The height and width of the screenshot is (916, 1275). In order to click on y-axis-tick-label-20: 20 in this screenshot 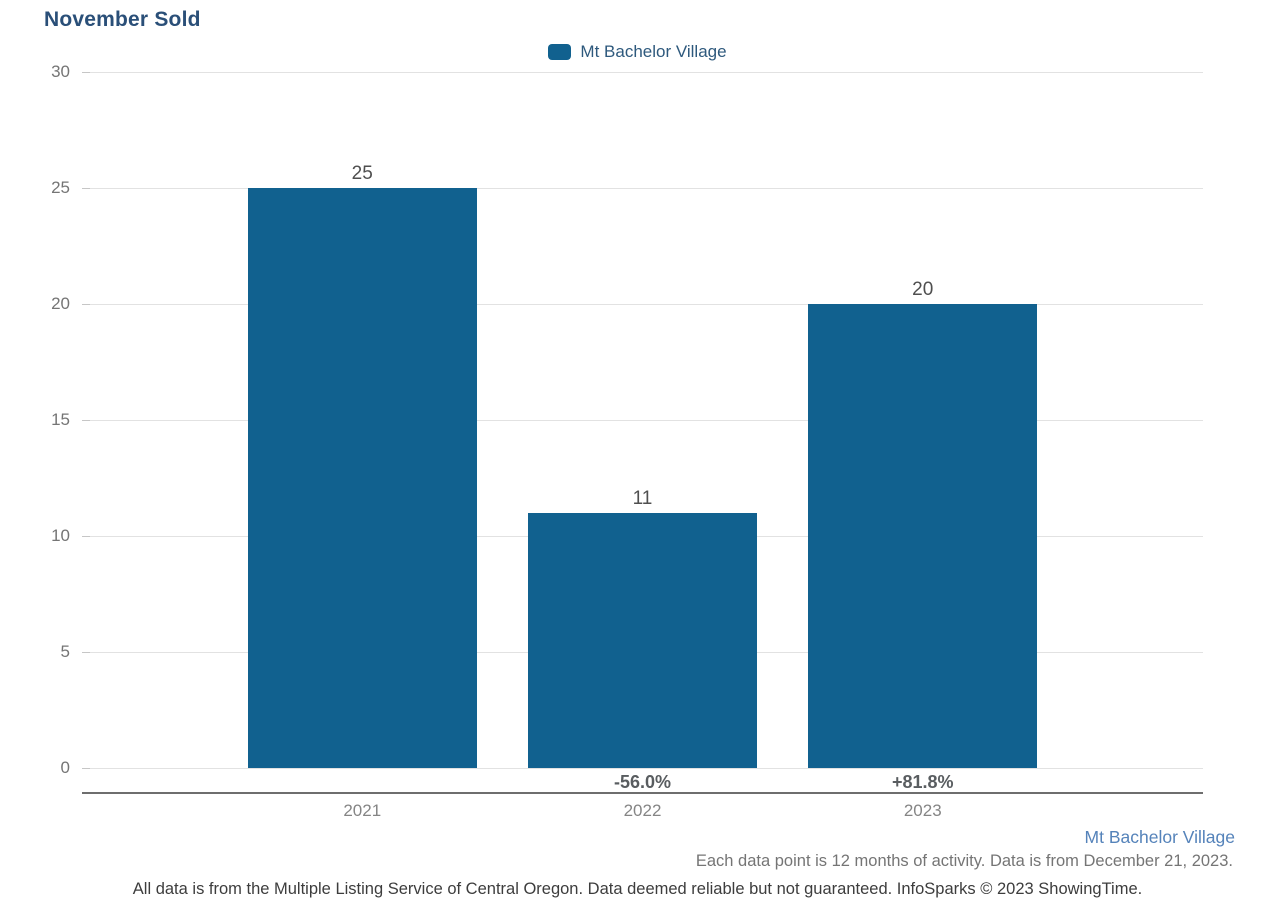, I will do `click(60, 303)`.